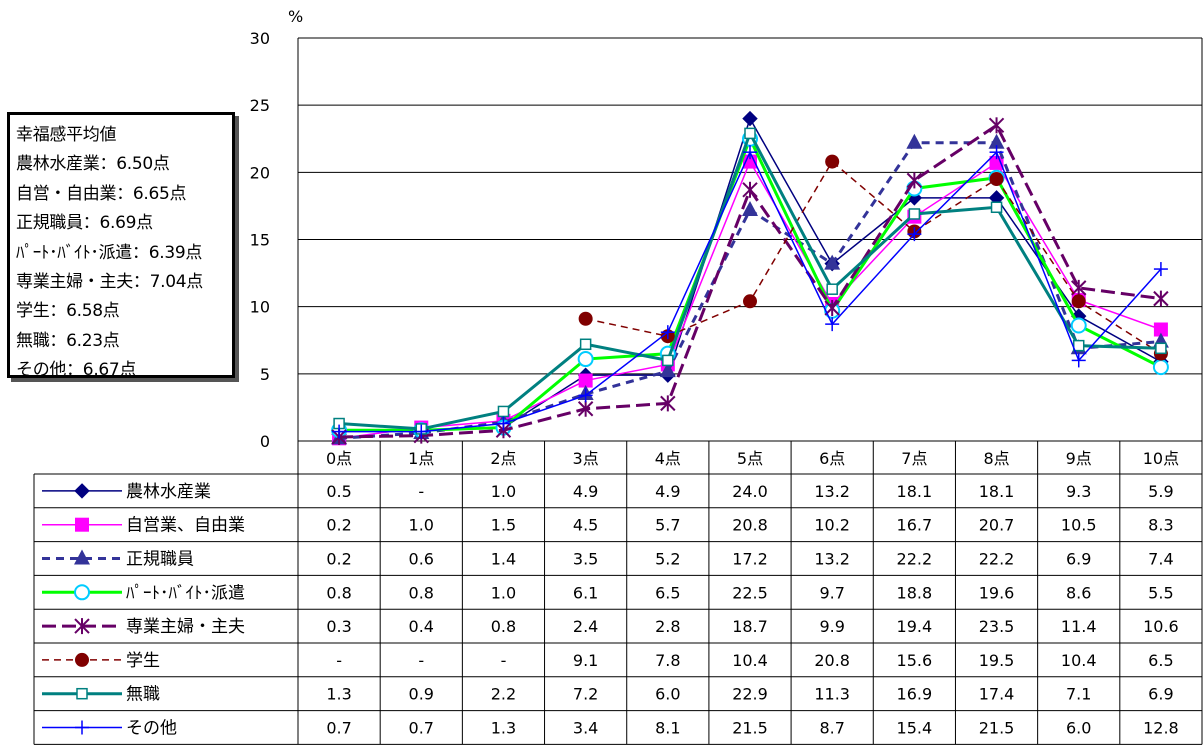 This screenshot has width=1204, height=751. What do you see at coordinates (997, 728) in the screenshot?
I see `table-cell-value: 21.5` at bounding box center [997, 728].